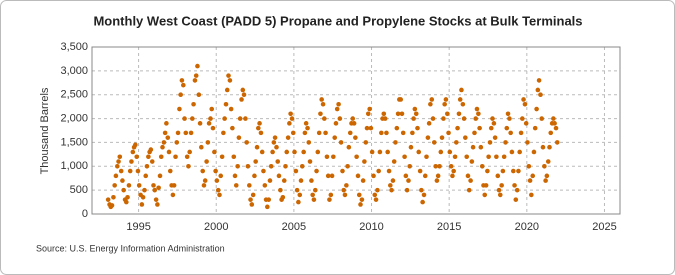 This screenshot has height=275, width=675. I want to click on x-tick-label: 2010, so click(371, 227).